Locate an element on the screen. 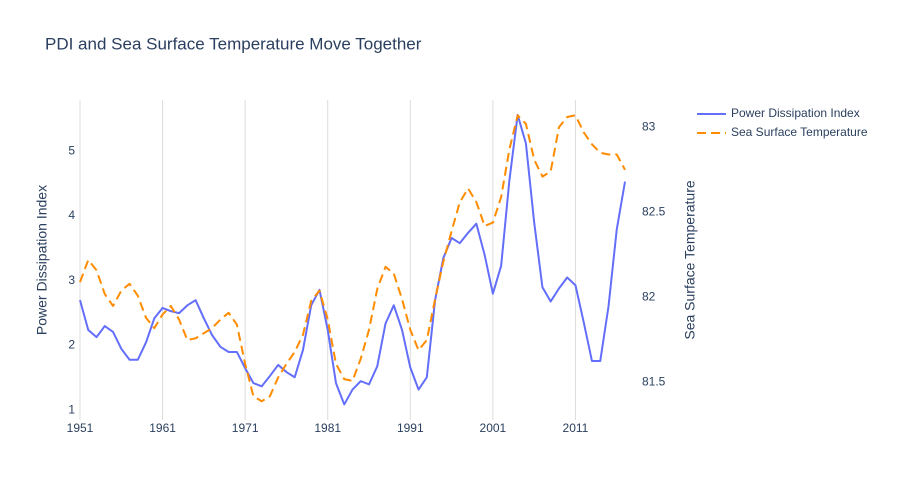 The height and width of the screenshot is (500, 900). y2-tick-label: 81.5 is located at coordinates (654, 382).